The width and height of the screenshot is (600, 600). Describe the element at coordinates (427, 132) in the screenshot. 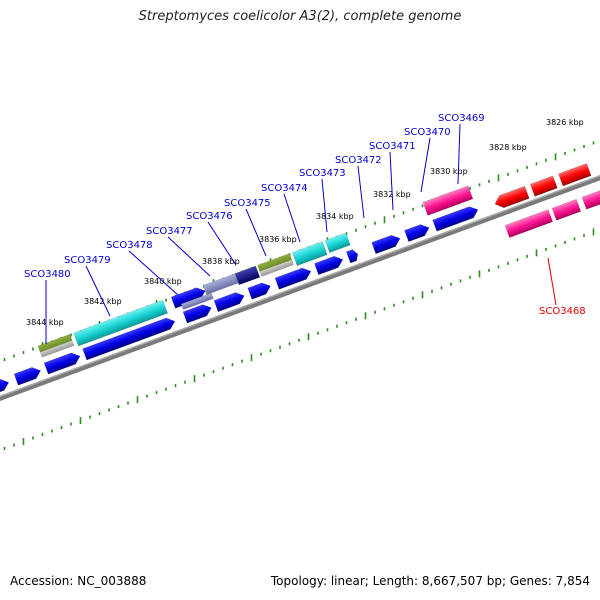

I see `gene-label-sco3470: SCO3470` at that location.